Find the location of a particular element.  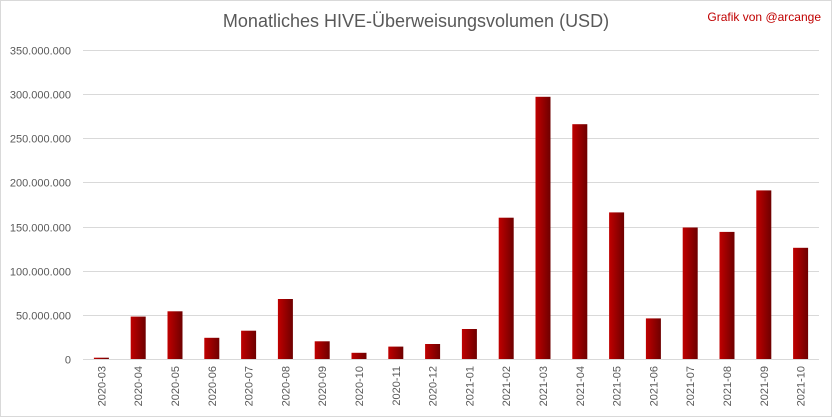

y-tick-label: 350.000.000 is located at coordinates (40, 52).